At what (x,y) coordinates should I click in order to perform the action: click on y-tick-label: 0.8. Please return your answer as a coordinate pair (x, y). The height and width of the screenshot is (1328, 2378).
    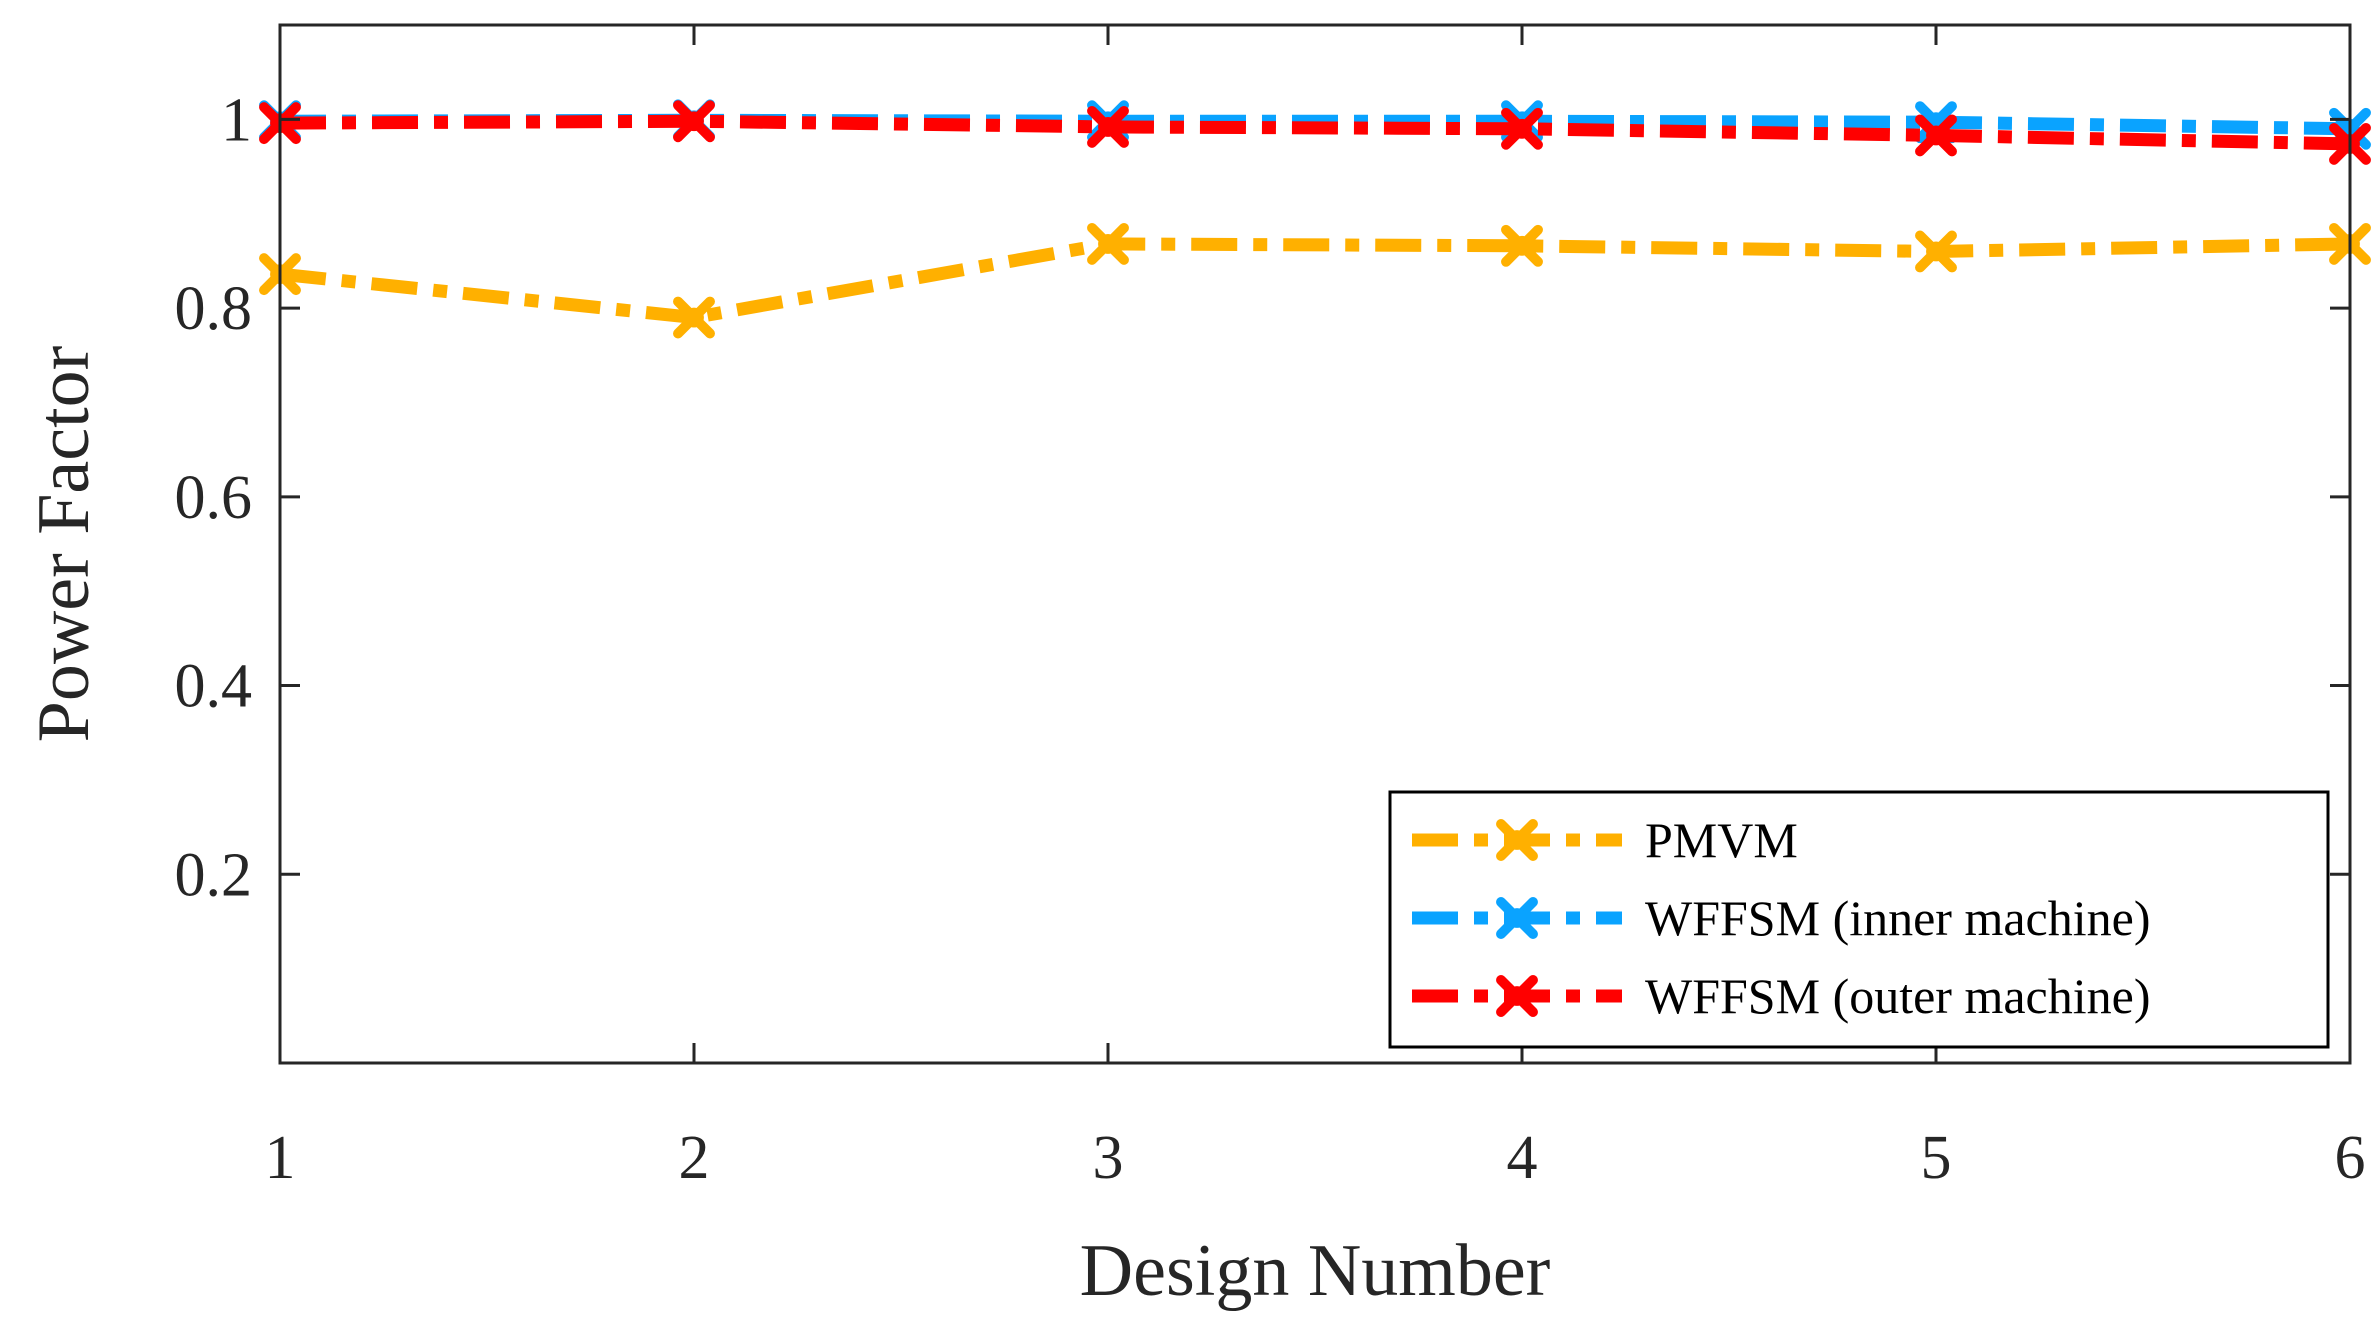
    Looking at the image, I should click on (214, 309).